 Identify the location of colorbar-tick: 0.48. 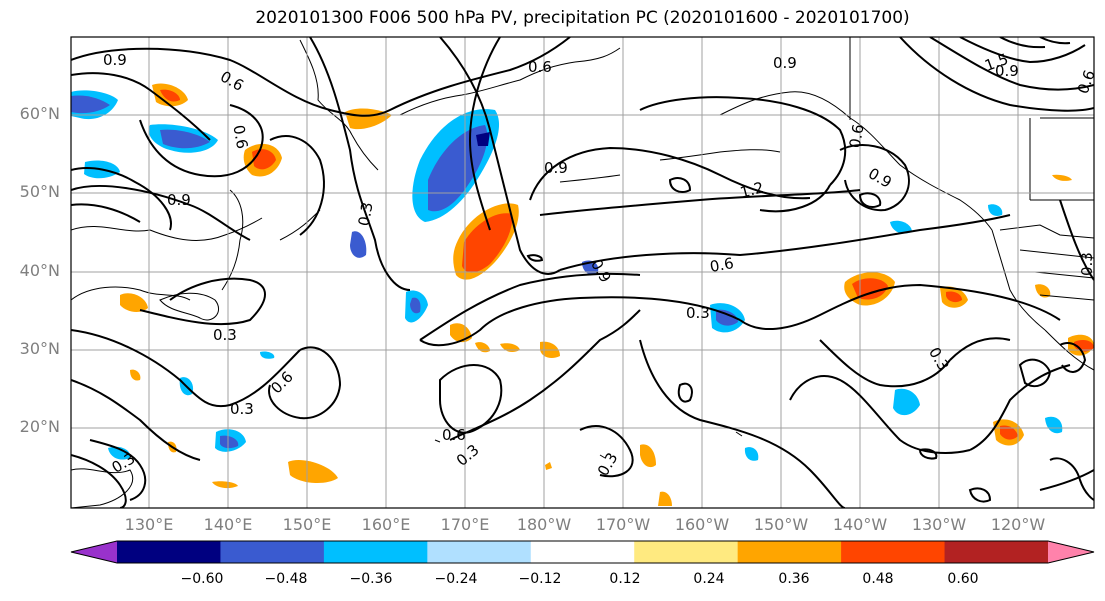
(878, 579).